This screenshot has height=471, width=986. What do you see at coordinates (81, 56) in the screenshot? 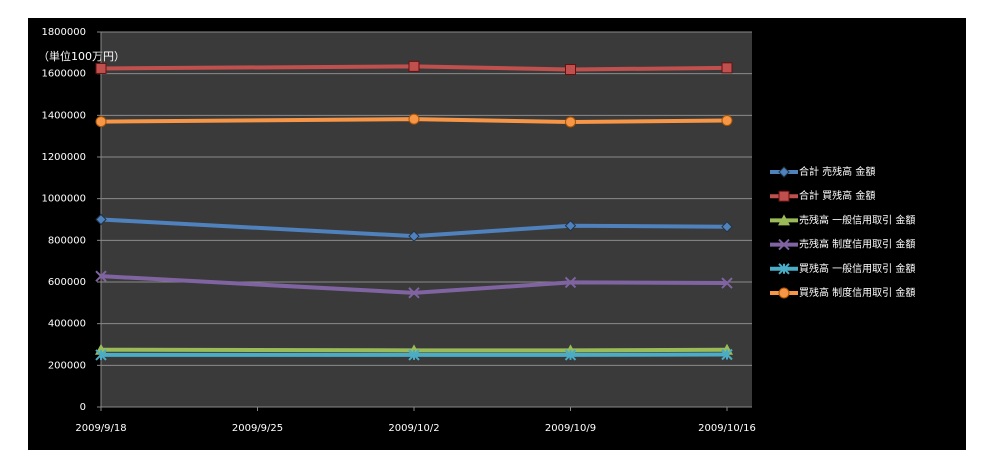
I see `annotation: （単位100万円）` at bounding box center [81, 56].